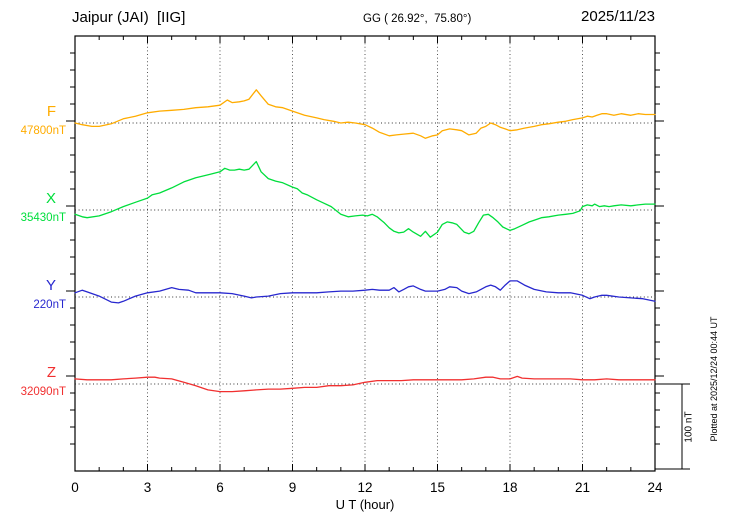 This screenshot has width=730, height=520. I want to click on trace-X, so click(365, 199).